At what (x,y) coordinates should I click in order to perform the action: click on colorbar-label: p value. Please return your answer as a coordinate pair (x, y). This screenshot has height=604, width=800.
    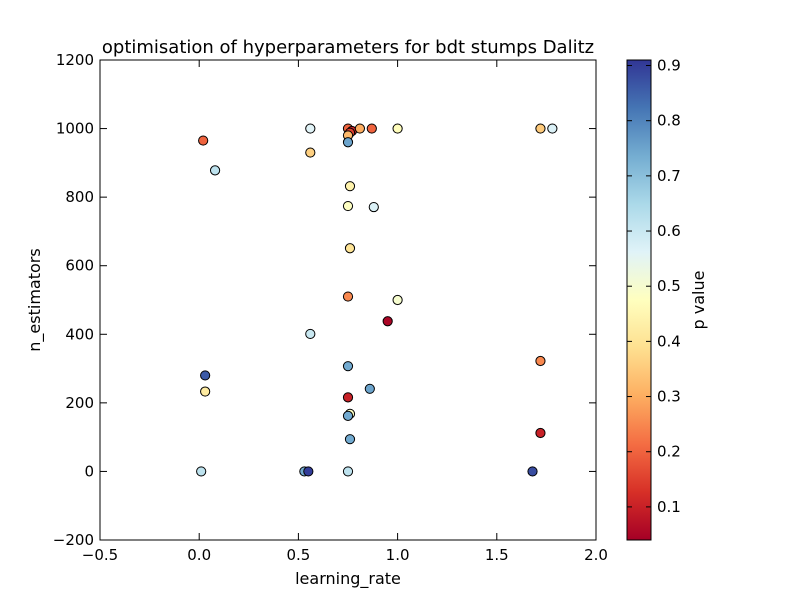
    Looking at the image, I should click on (698, 300).